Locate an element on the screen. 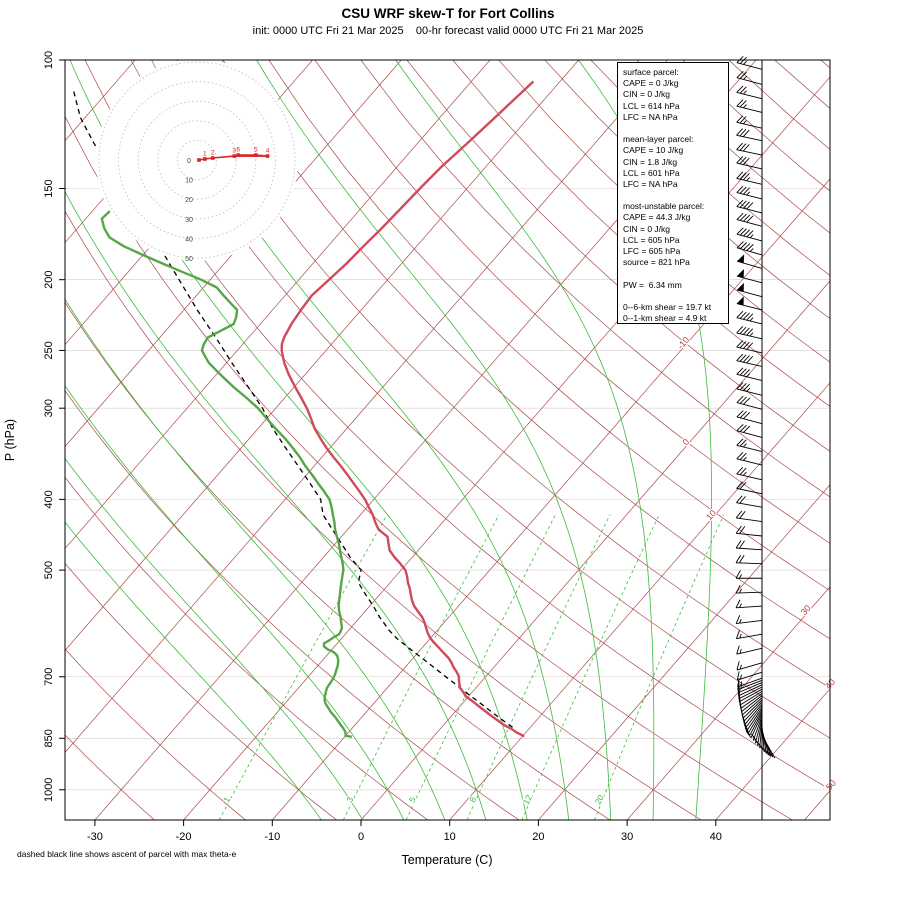 This screenshot has width=900, height=900. pressure-axis: 100 150 200 250 300 400 500 700 850 1000 is located at coordinates (54, 426).